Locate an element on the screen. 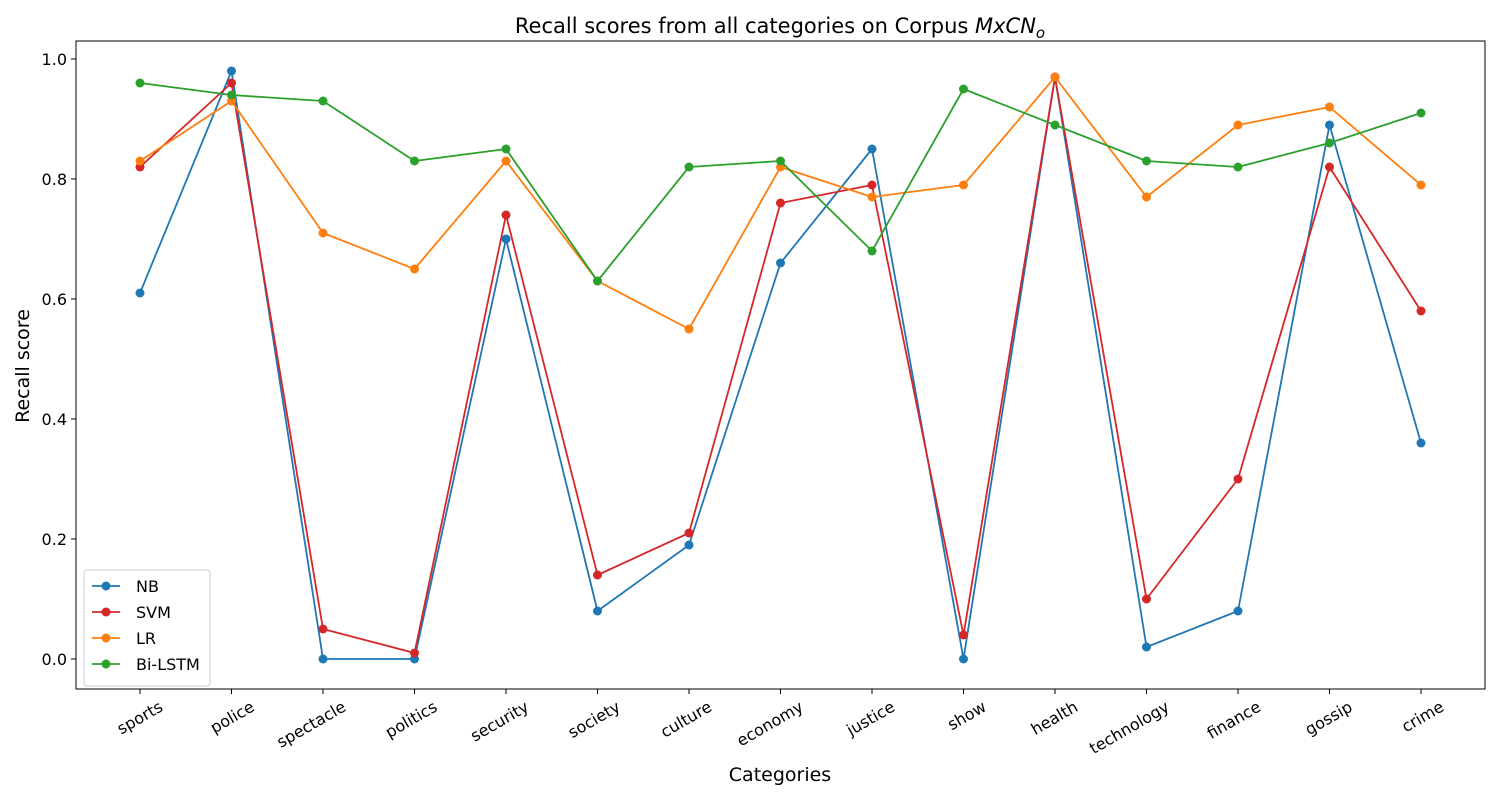  y-tick-label: 0.0 is located at coordinates (54, 659).